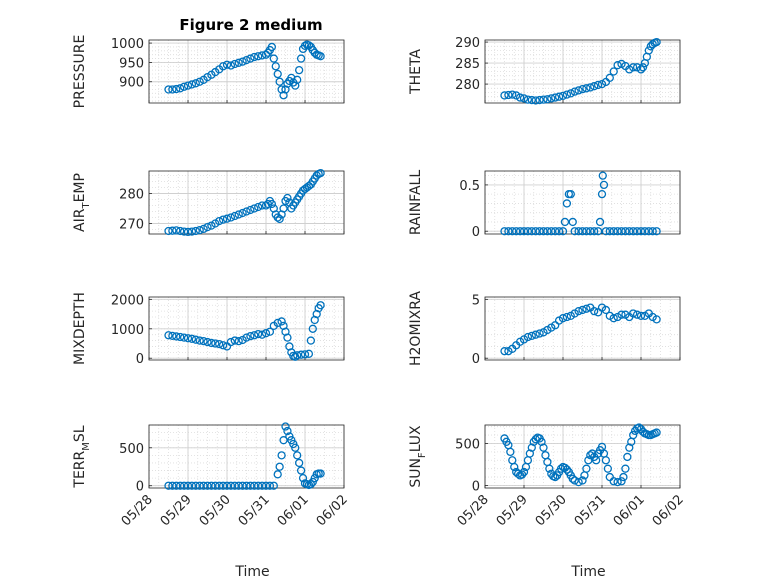 This screenshot has height=583, width=778. What do you see at coordinates (416, 328) in the screenshot?
I see `y-axis-label-main: H2OMIXRA` at bounding box center [416, 328].